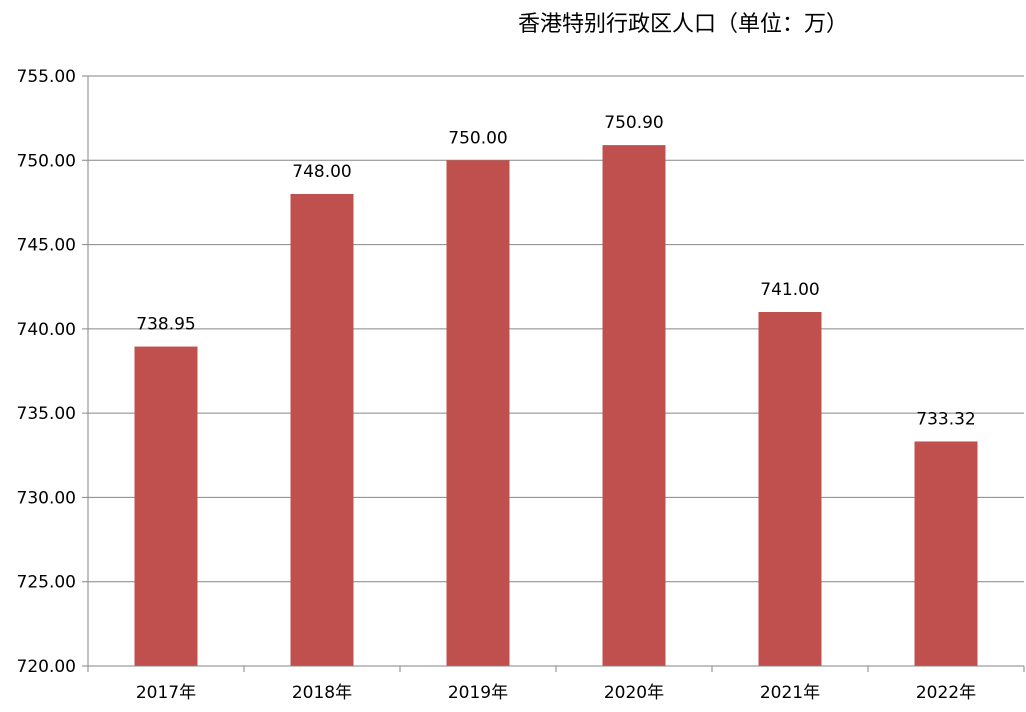 The height and width of the screenshot is (712, 1026). Describe the element at coordinates (634, 406) in the screenshot. I see `bar-2020年` at that location.